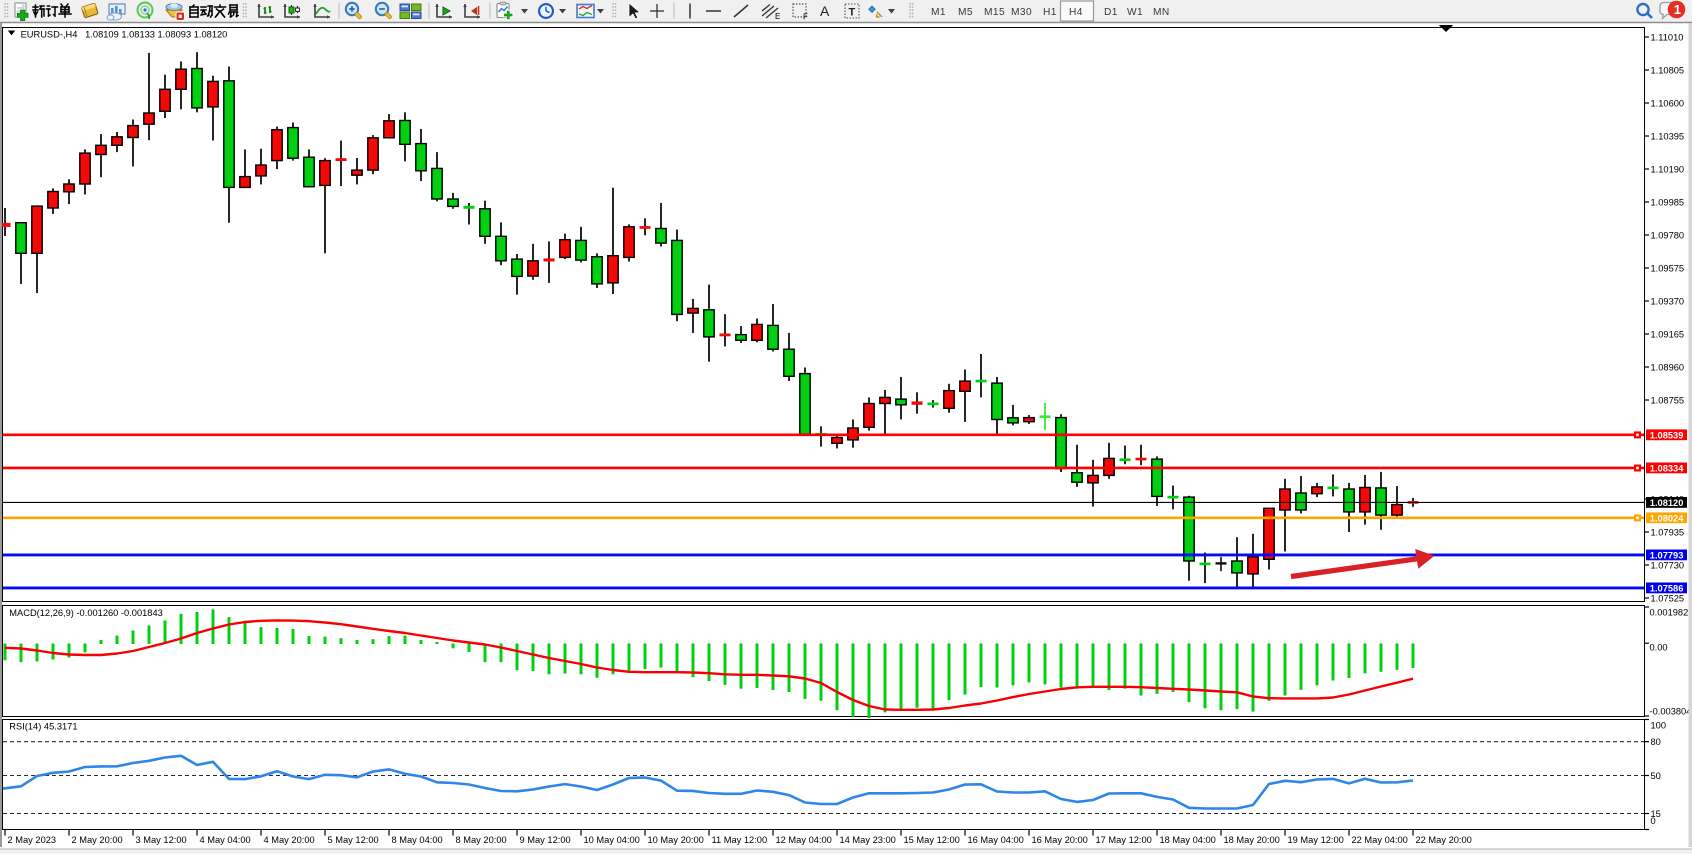 The image size is (1692, 854). I want to click on svg-text: 2 May 20:00, so click(97, 840).